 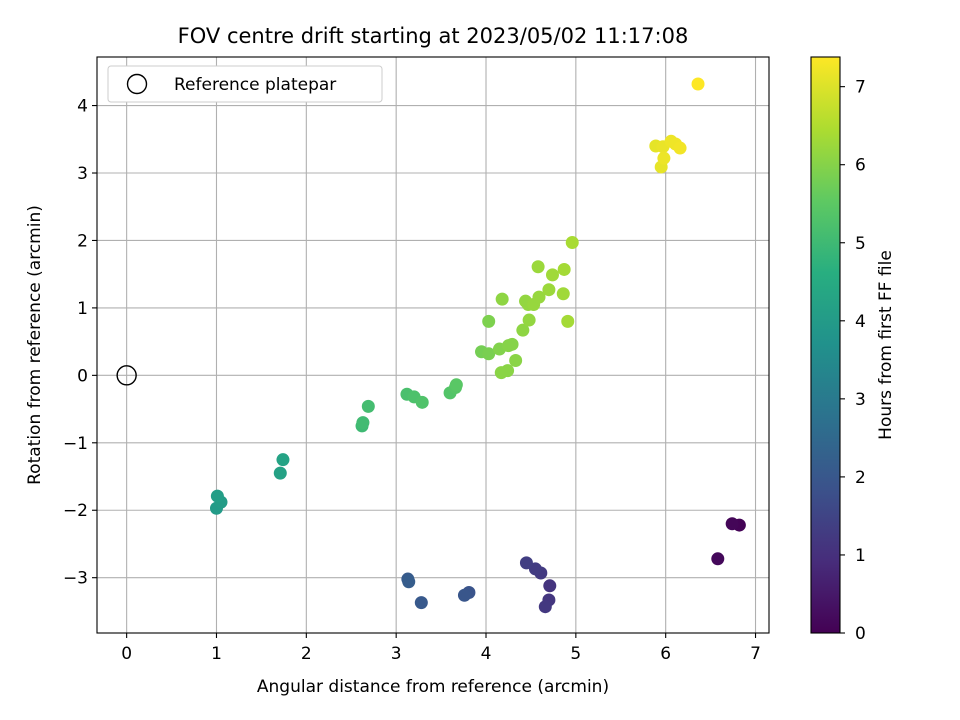 What do you see at coordinates (860, 400) in the screenshot?
I see `colorbar-tick-label: 3` at bounding box center [860, 400].